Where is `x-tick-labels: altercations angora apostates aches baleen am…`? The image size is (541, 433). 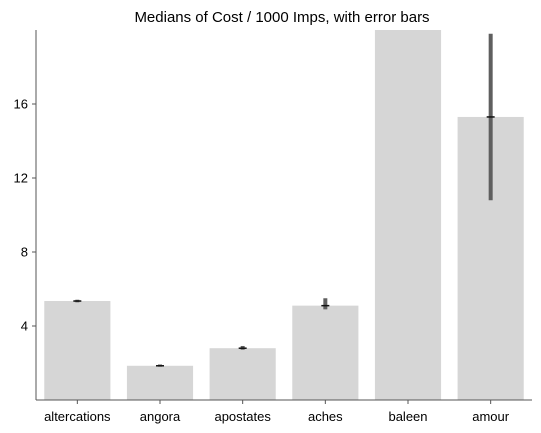 x-tick-labels: altercations angora apostates aches baleen am… is located at coordinates (277, 416).